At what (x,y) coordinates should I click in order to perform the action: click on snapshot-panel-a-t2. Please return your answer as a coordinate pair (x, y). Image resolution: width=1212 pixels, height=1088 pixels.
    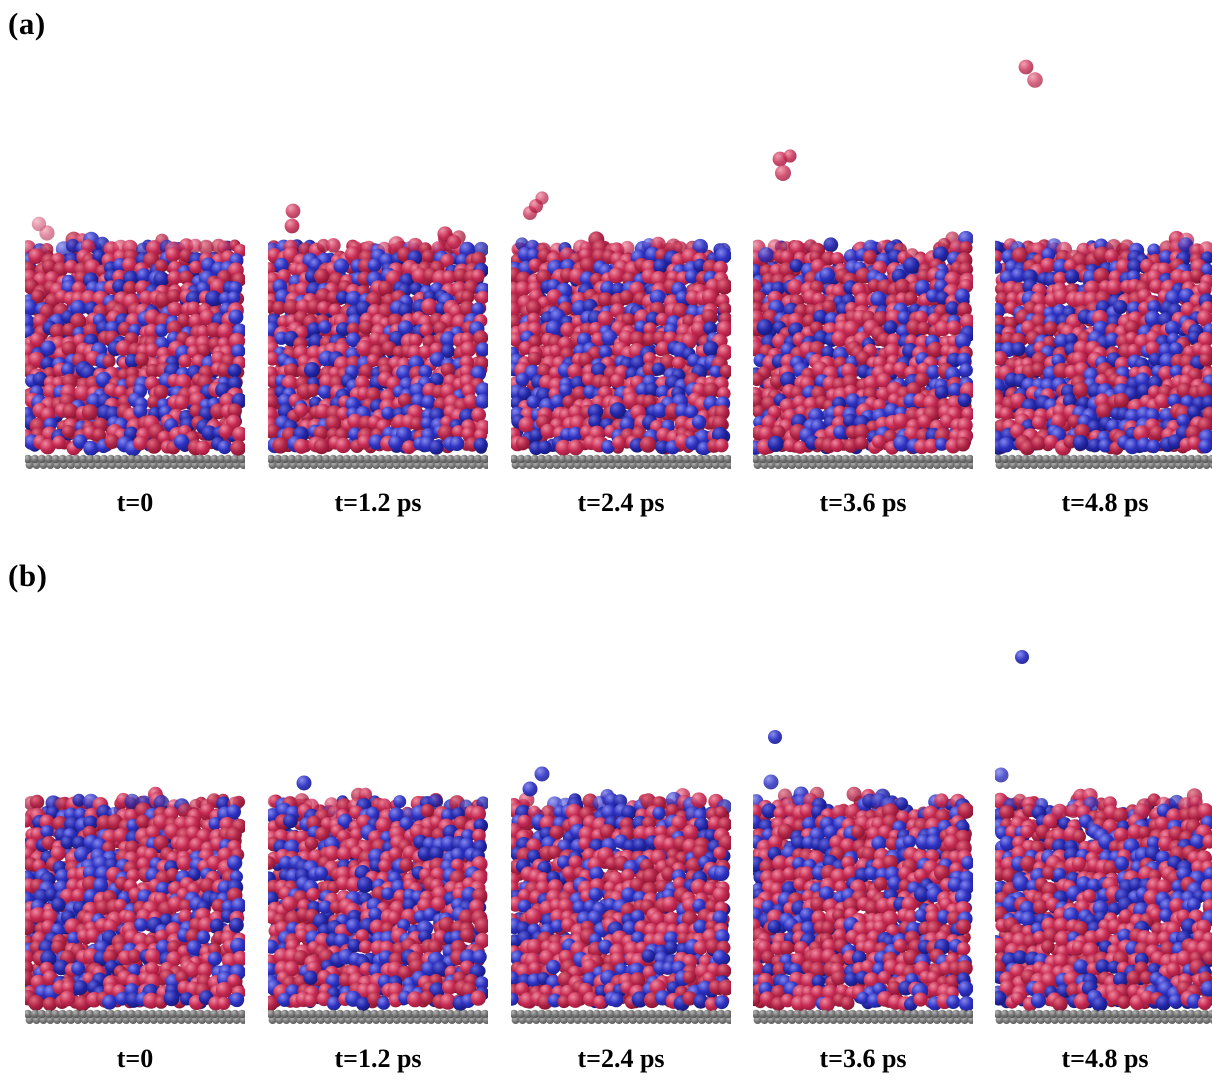
    Looking at the image, I should click on (618, 257).